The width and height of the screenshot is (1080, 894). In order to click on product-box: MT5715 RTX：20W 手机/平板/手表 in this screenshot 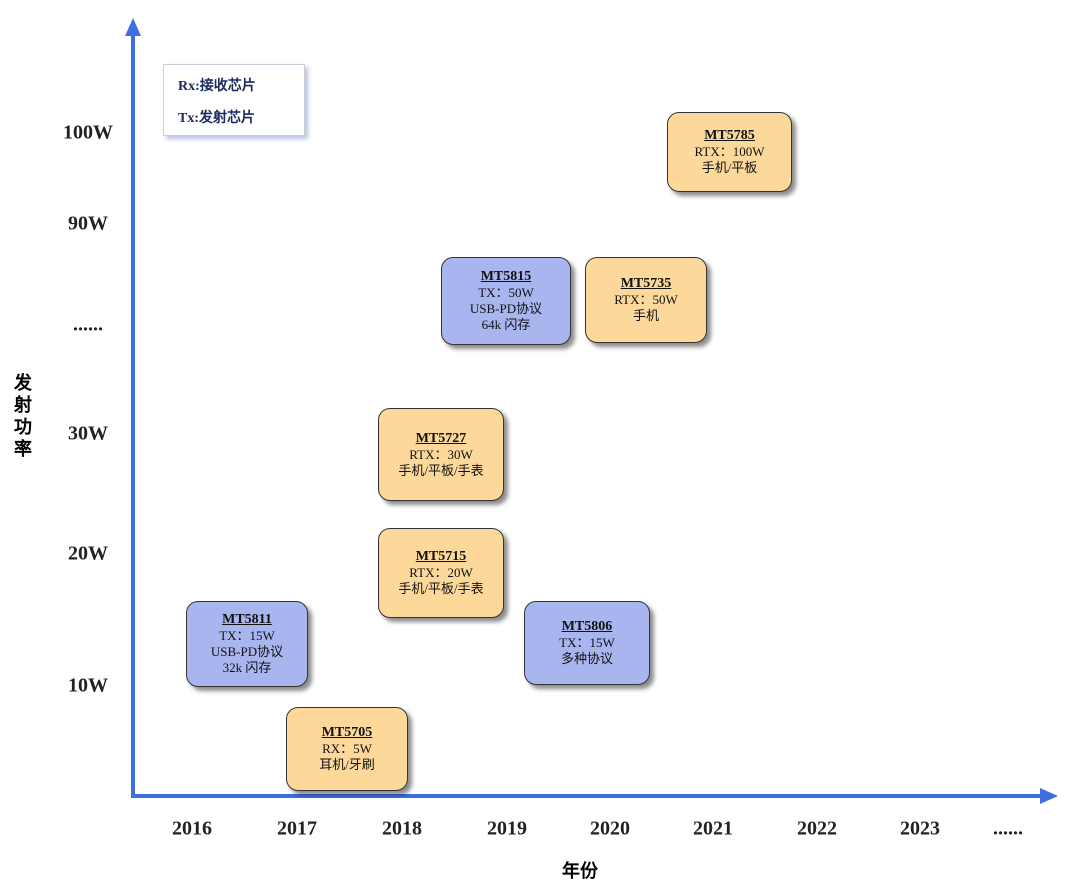, I will do `click(441, 573)`.